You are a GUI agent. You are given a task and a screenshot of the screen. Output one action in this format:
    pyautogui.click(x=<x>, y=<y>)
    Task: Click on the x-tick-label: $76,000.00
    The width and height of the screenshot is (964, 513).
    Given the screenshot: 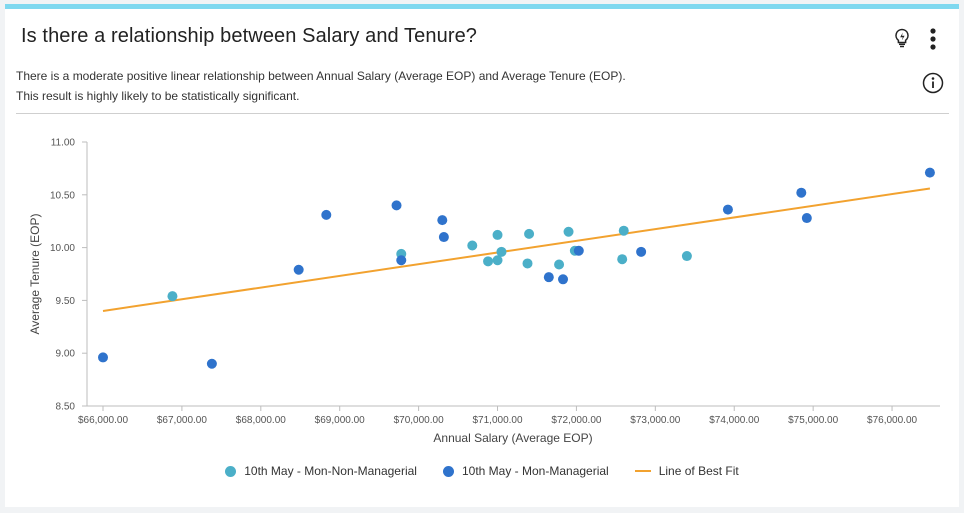 What is the action you would take?
    pyautogui.click(x=892, y=420)
    